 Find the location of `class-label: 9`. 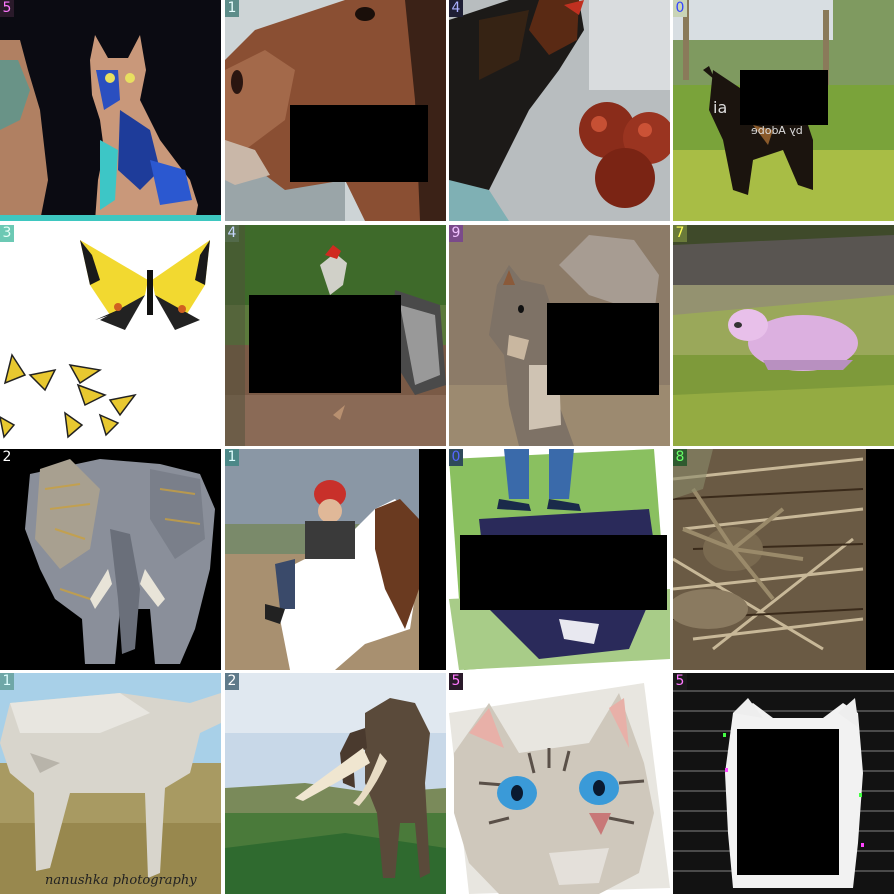

class-label: 9 is located at coordinates (456, 233).